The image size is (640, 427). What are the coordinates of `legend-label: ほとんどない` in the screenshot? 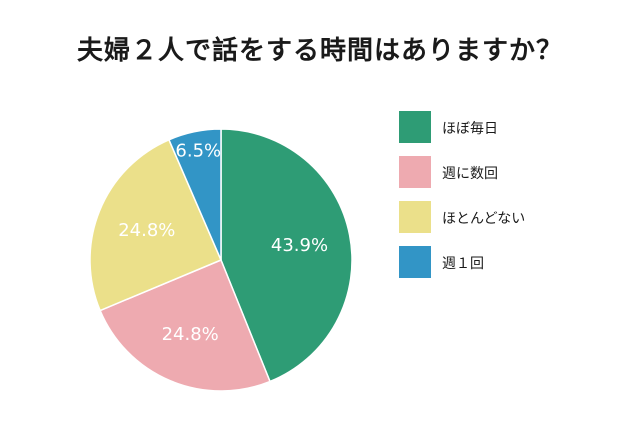 It's located at (484, 219).